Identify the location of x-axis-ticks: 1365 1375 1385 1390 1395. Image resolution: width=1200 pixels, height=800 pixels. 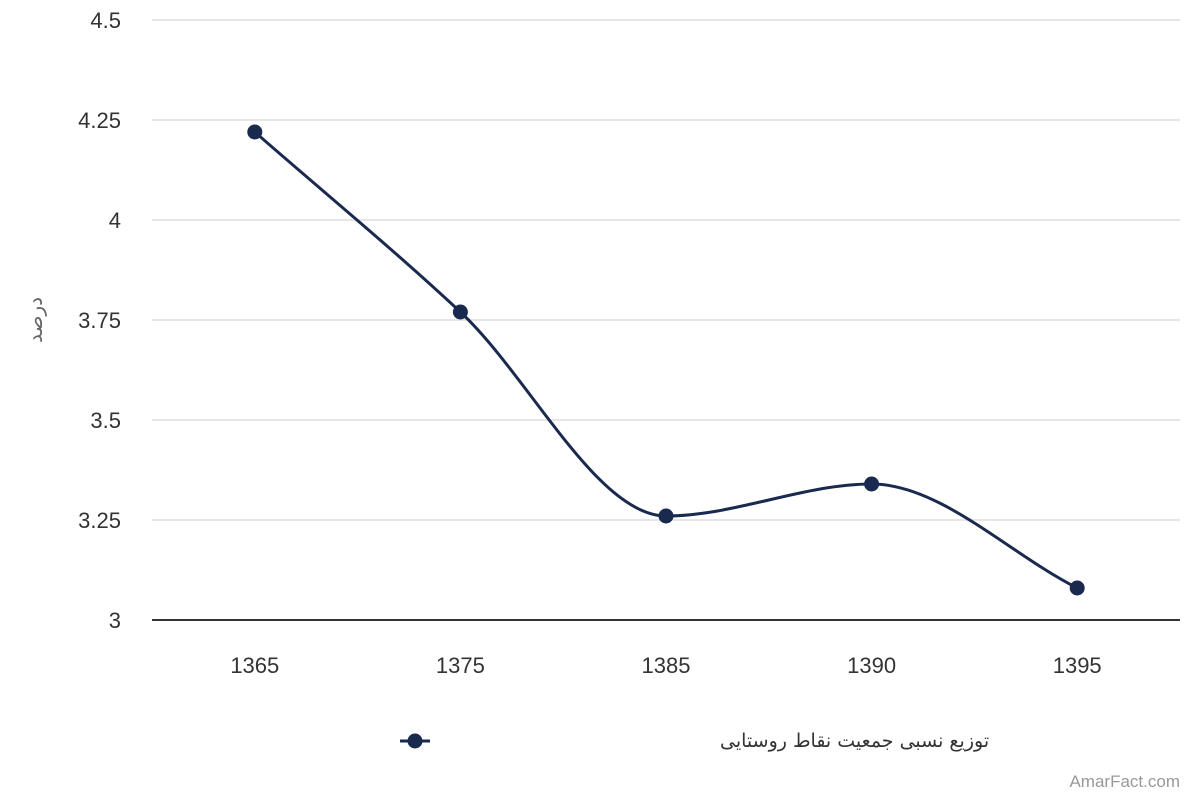
(665, 665).